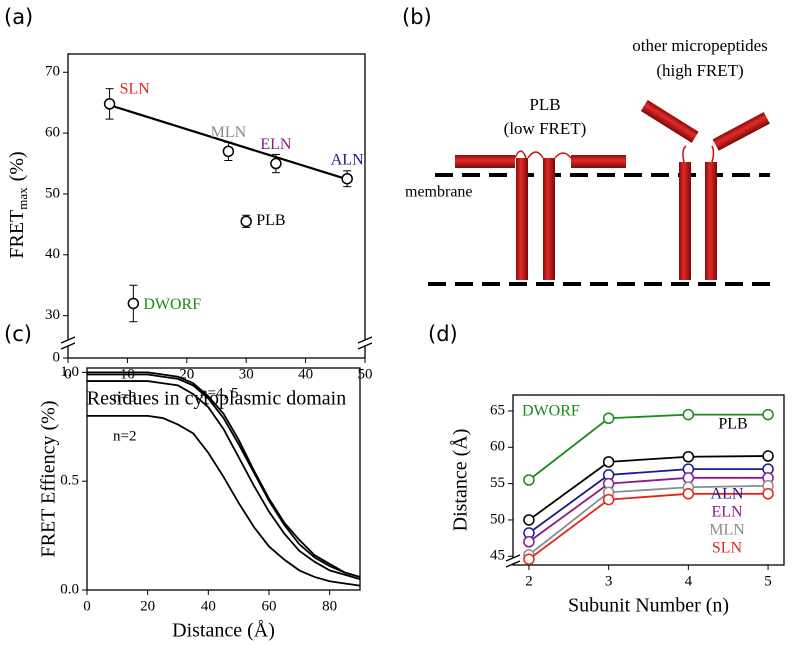 The image size is (800, 645). I want to click on y-tick-label: 55, so click(497, 483).